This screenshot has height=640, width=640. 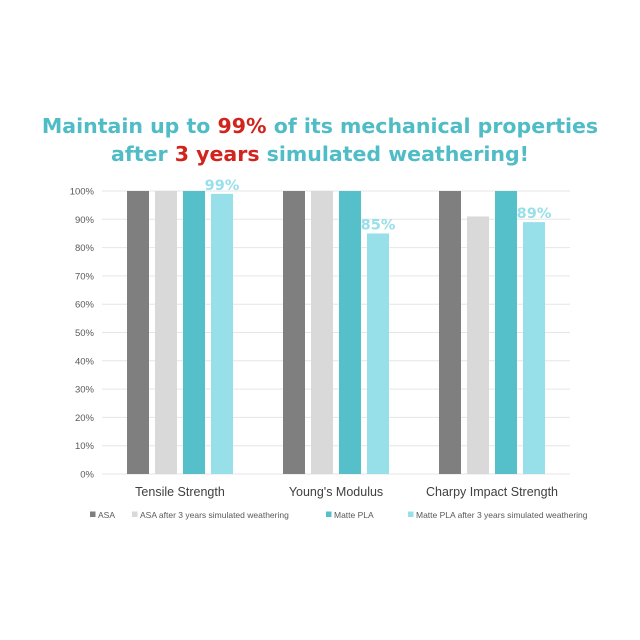 I want to click on data-label: 99%, so click(x=222, y=186).